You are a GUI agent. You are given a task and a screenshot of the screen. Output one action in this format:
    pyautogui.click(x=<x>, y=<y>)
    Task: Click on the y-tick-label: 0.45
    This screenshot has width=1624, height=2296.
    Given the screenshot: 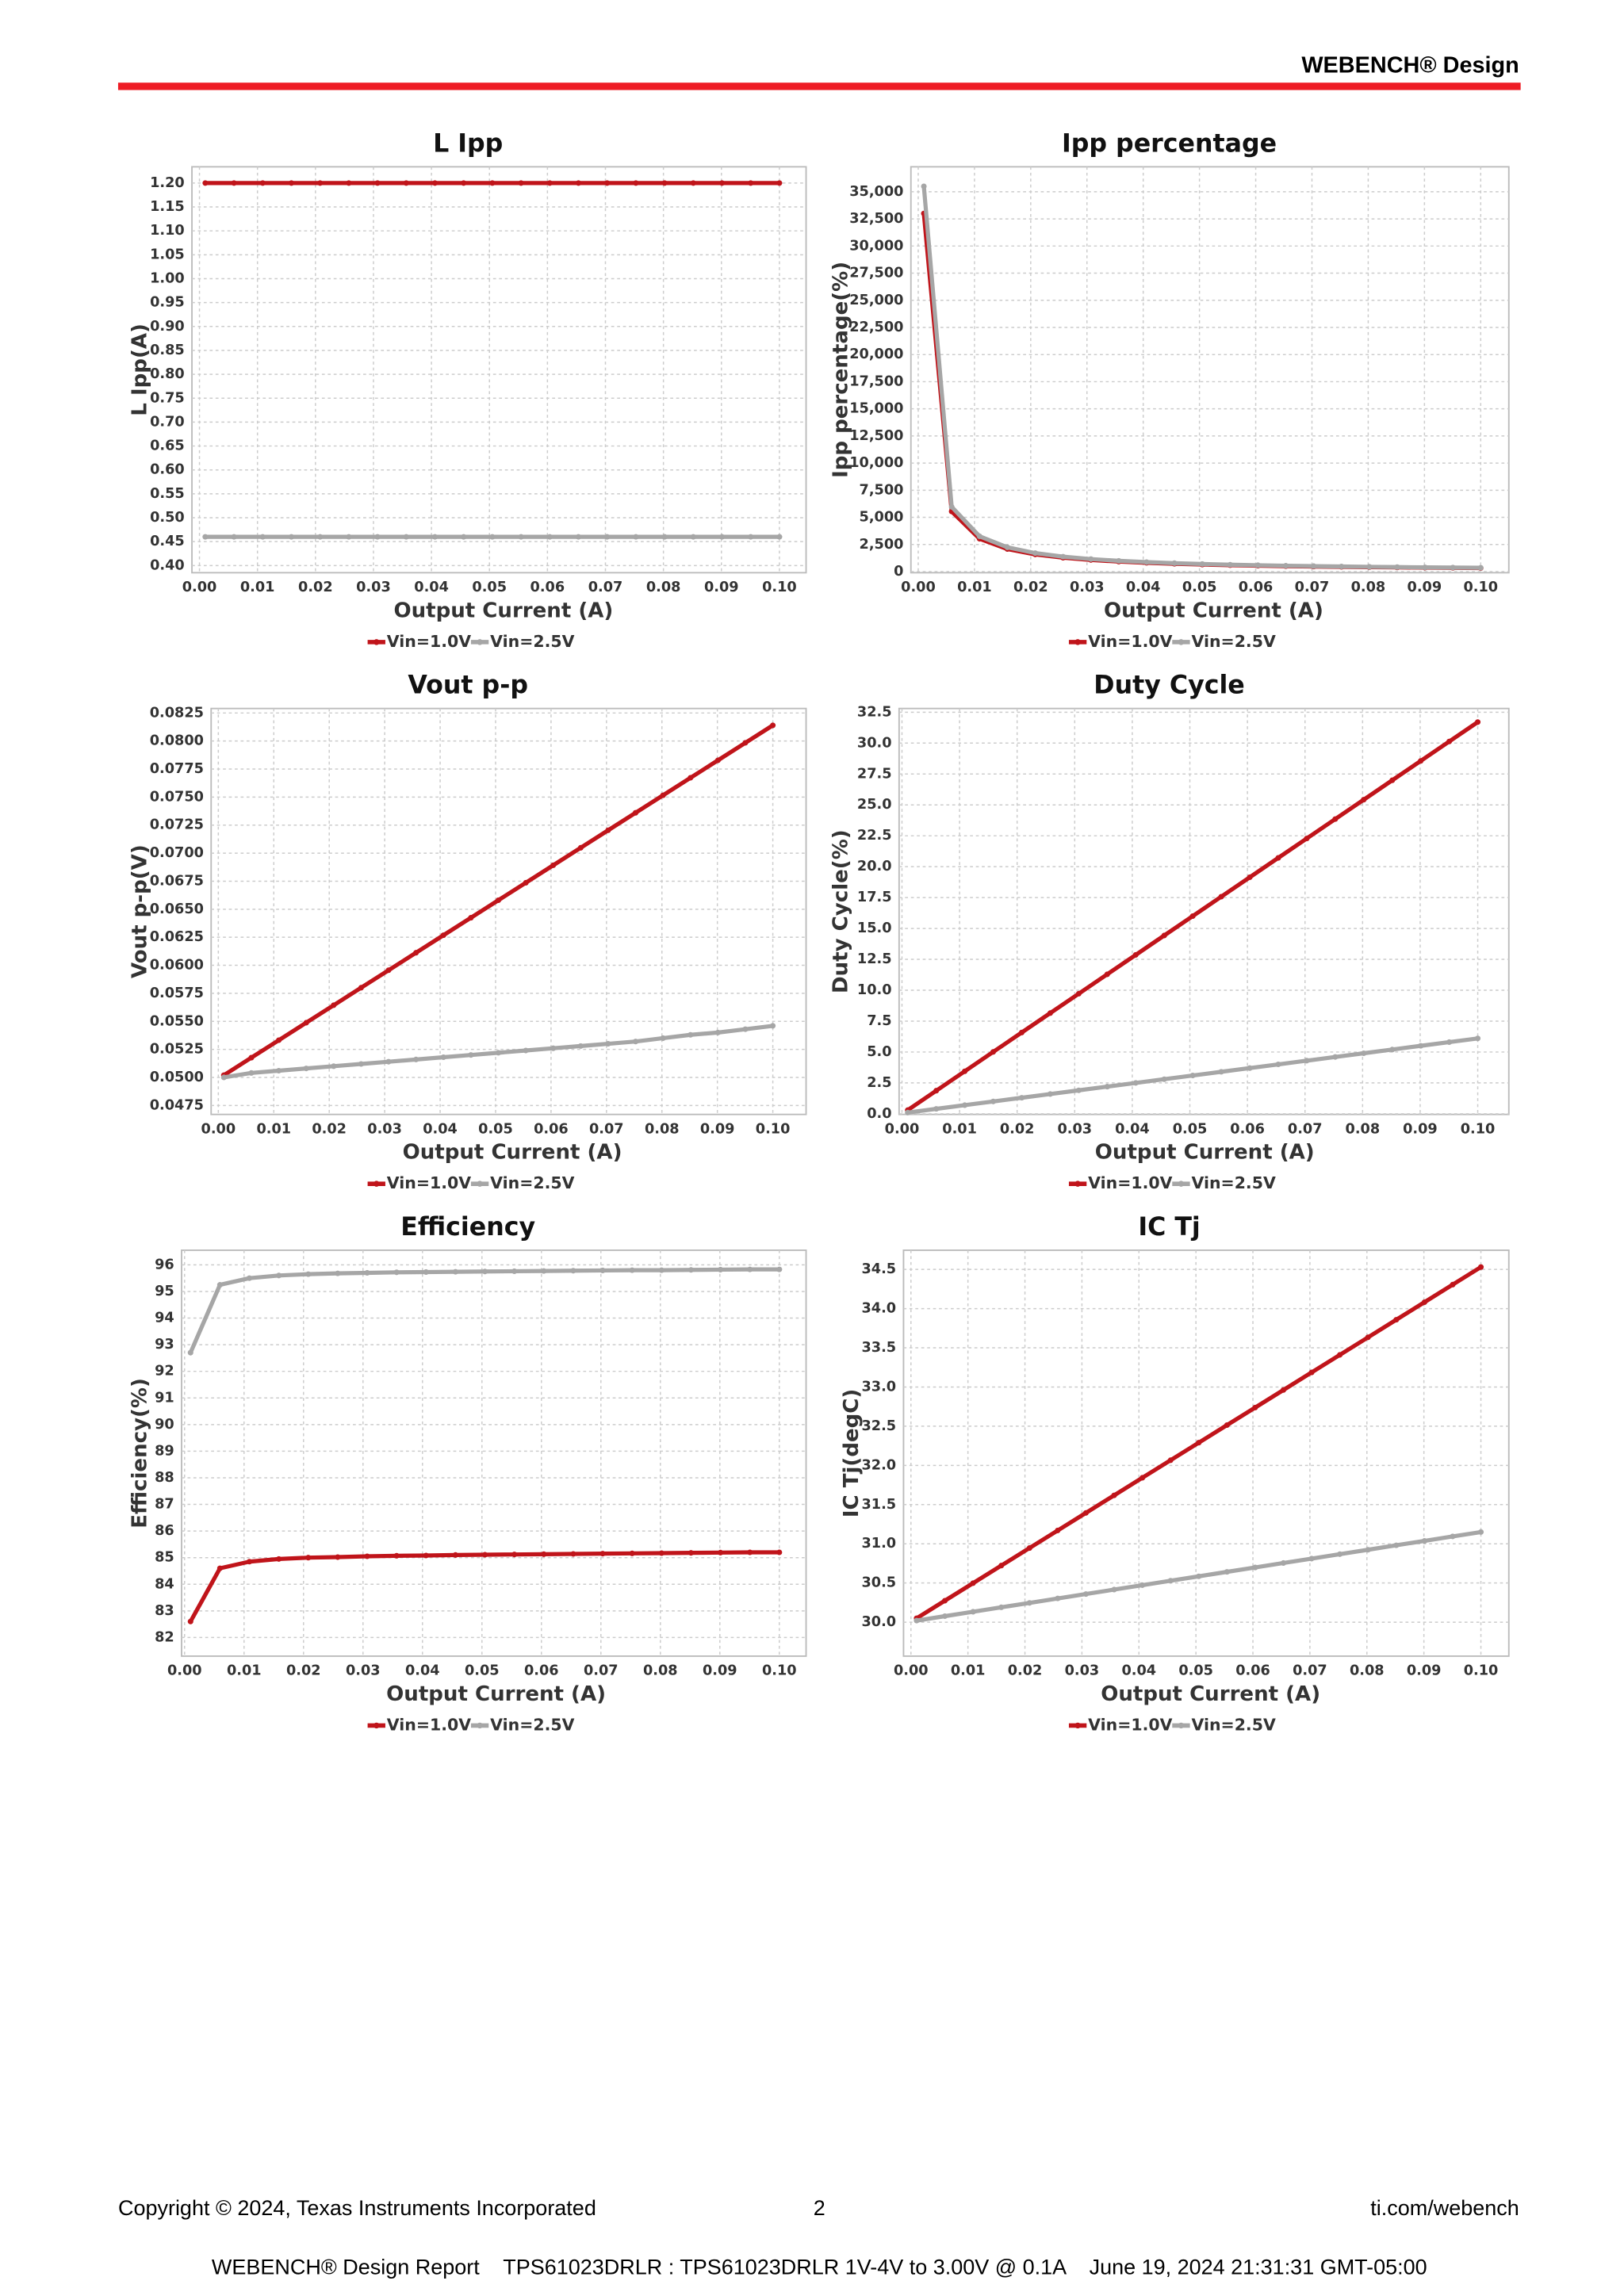 What is the action you would take?
    pyautogui.click(x=167, y=541)
    